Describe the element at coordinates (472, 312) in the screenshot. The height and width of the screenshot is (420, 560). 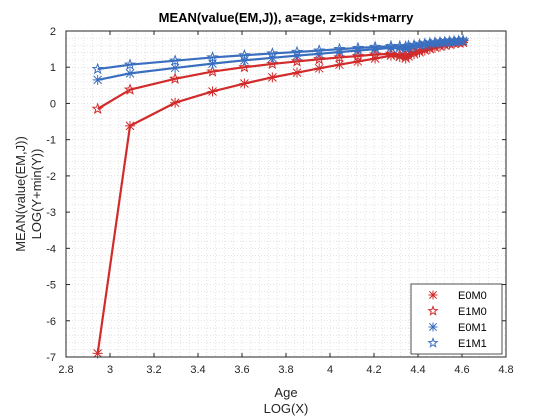
I see `legend-label: E1M0` at that location.